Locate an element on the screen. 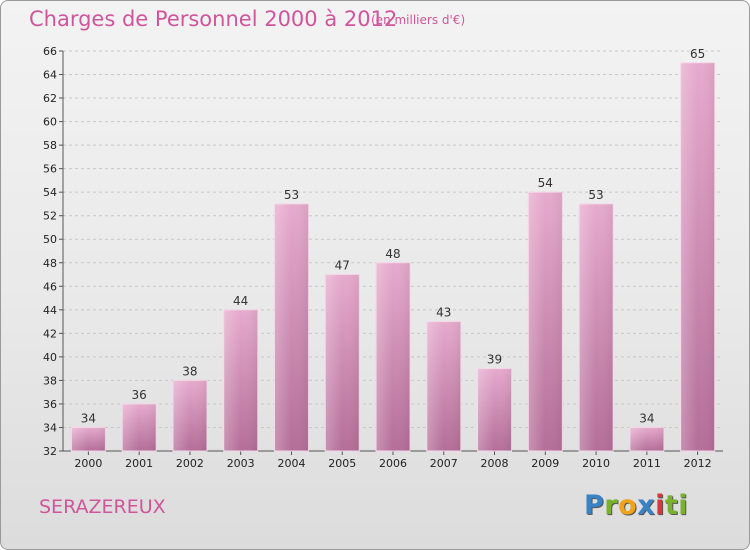 The image size is (750, 550). data-label: 47 is located at coordinates (342, 266).